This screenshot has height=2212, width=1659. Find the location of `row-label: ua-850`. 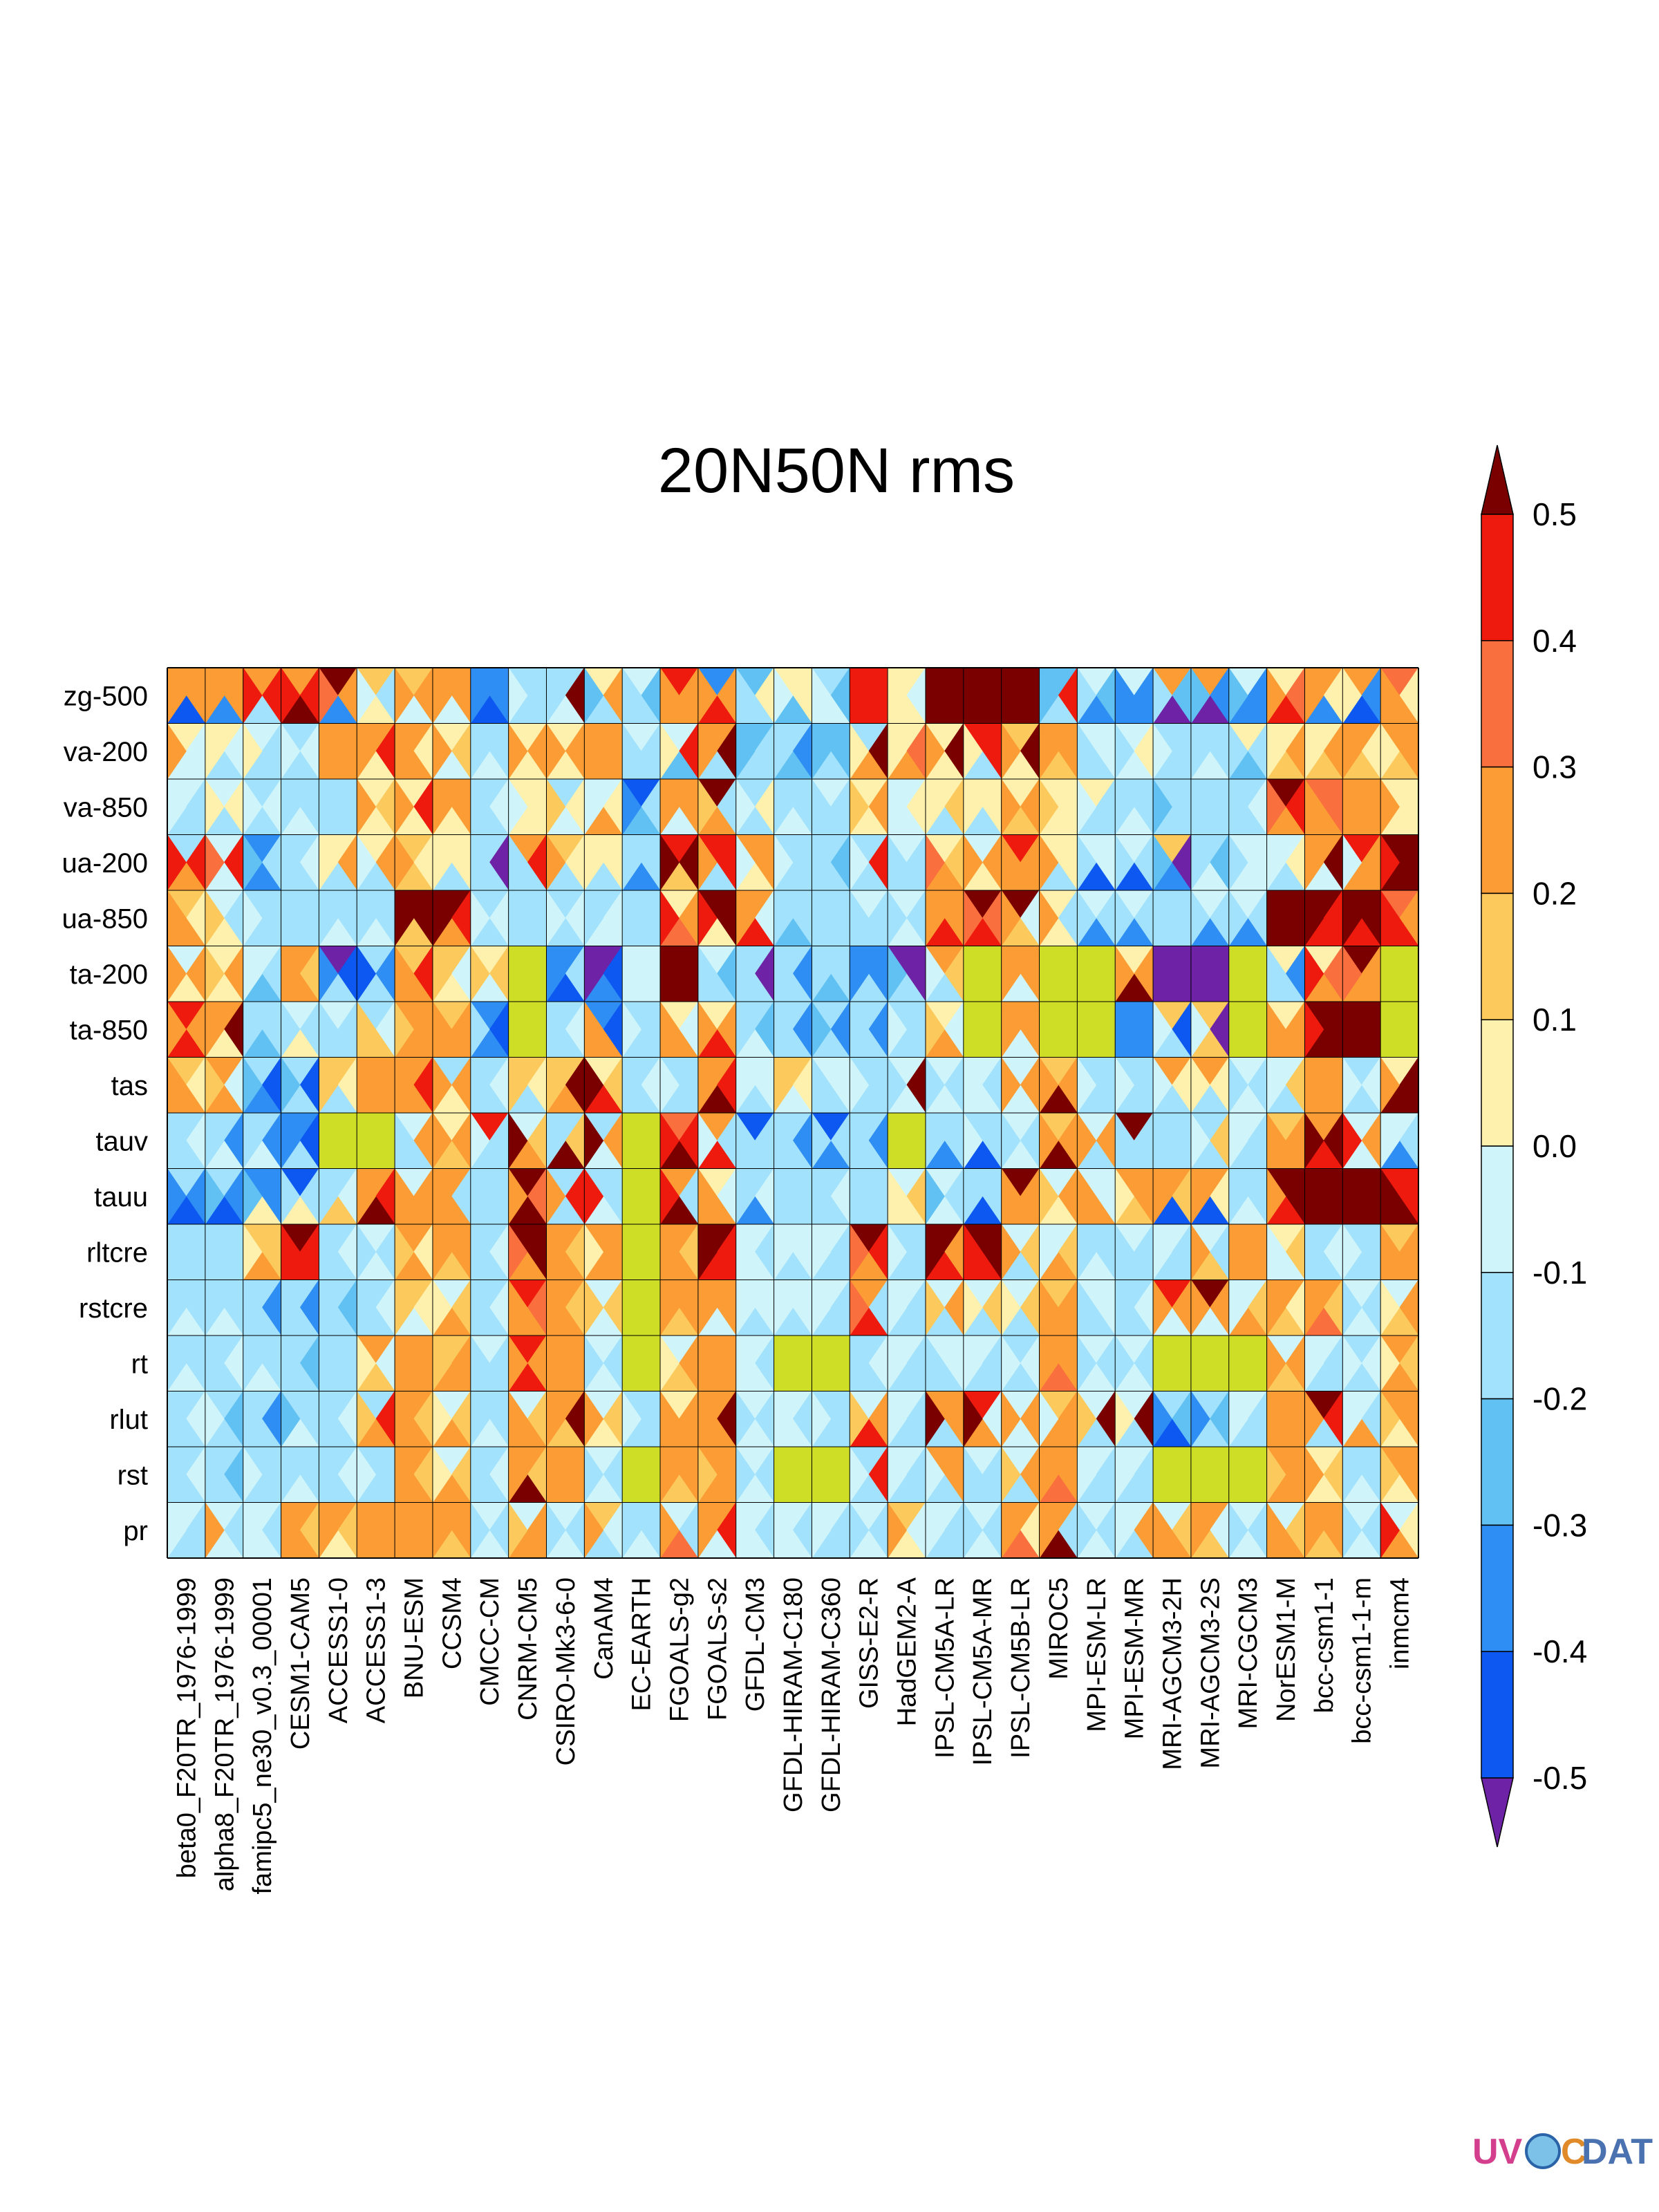

row-label: ua-850 is located at coordinates (105, 918).